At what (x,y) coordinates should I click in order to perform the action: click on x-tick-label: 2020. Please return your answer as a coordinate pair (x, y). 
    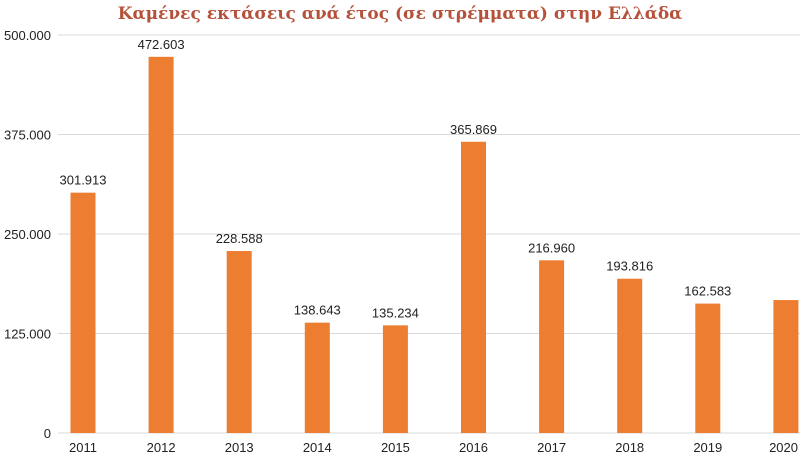
    Looking at the image, I should click on (783, 447).